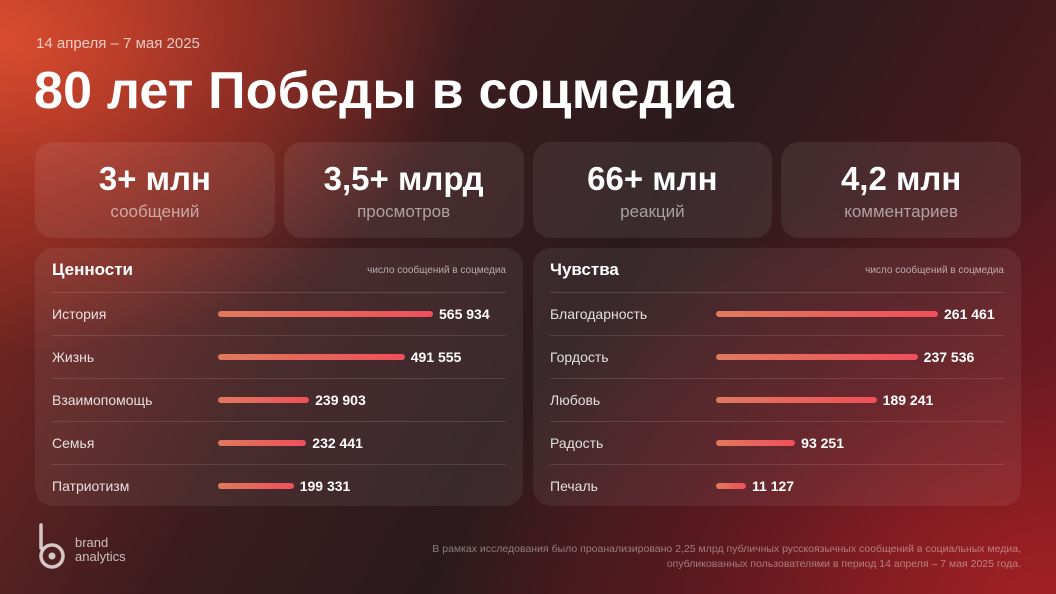 The image size is (1056, 594). I want to click on panel-header: Чувства число сообщений в соцмедиа, so click(777, 270).